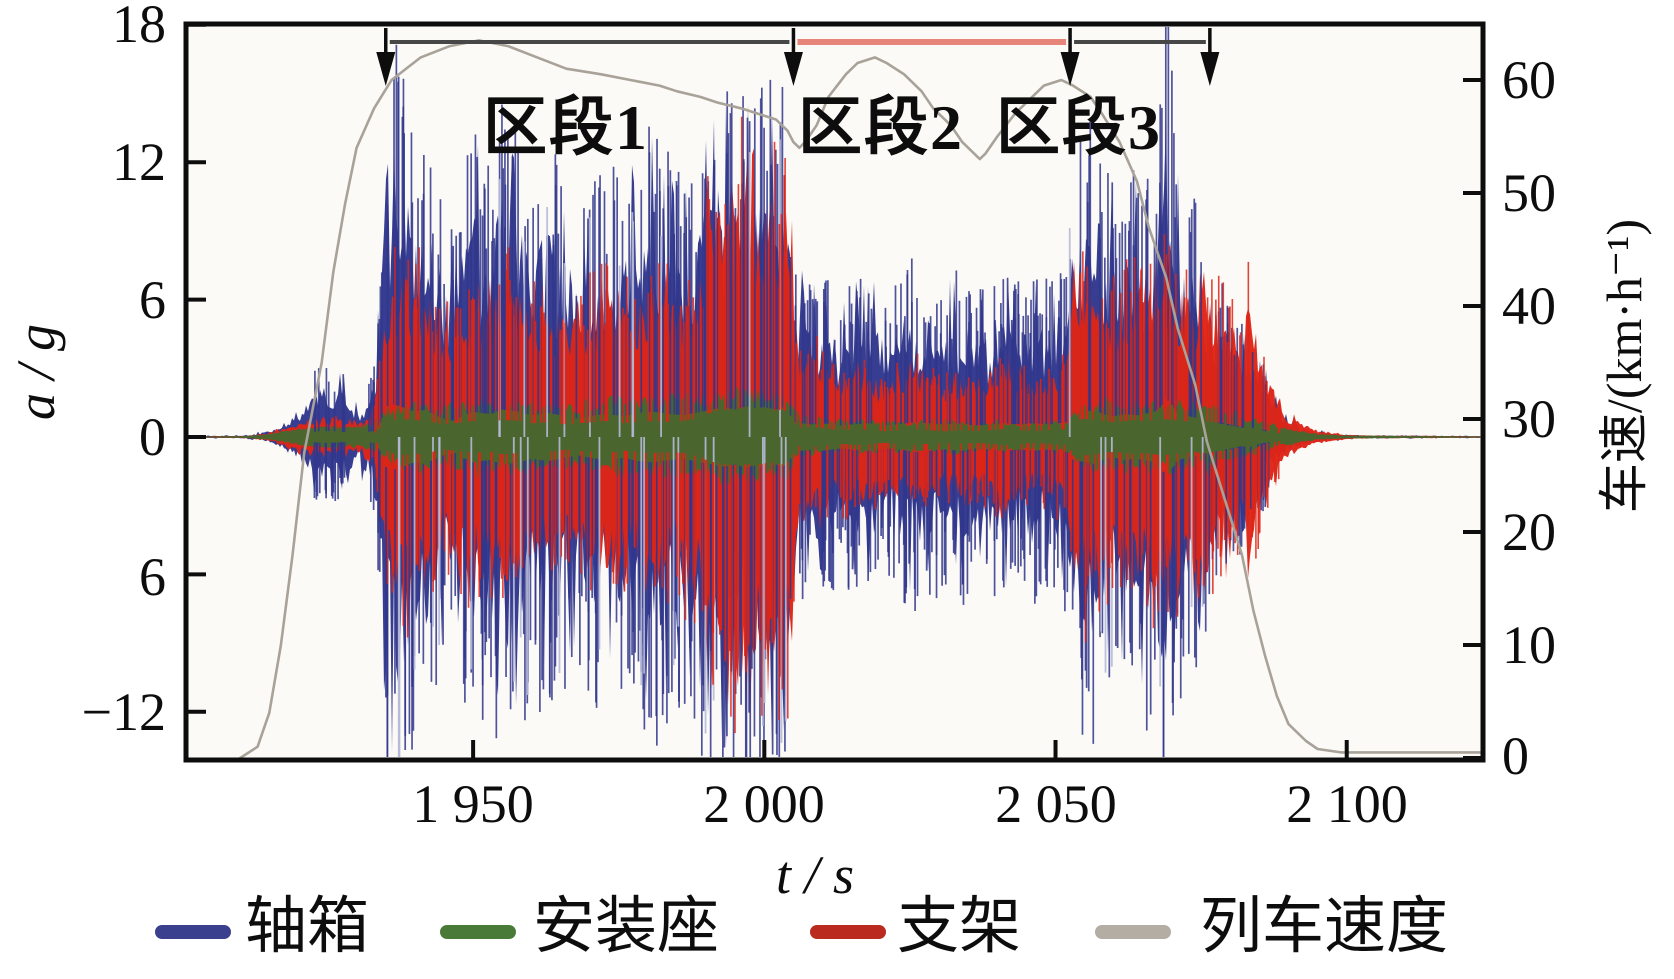 This screenshot has height=979, width=1674. What do you see at coordinates (1079, 127) in the screenshot?
I see `section-label-3: 区段3` at bounding box center [1079, 127].